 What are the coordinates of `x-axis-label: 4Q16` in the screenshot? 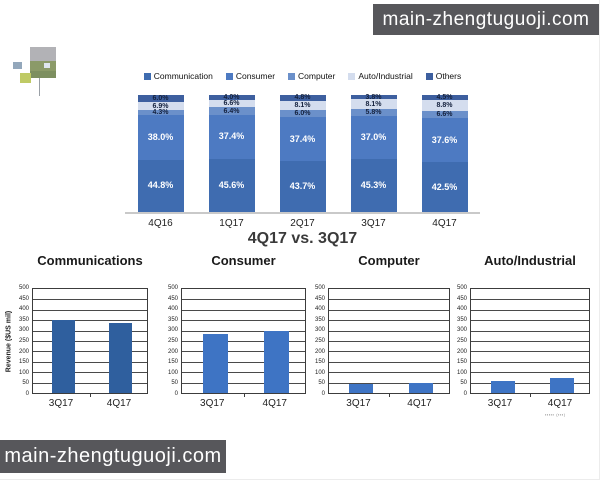 It's located at (160, 223).